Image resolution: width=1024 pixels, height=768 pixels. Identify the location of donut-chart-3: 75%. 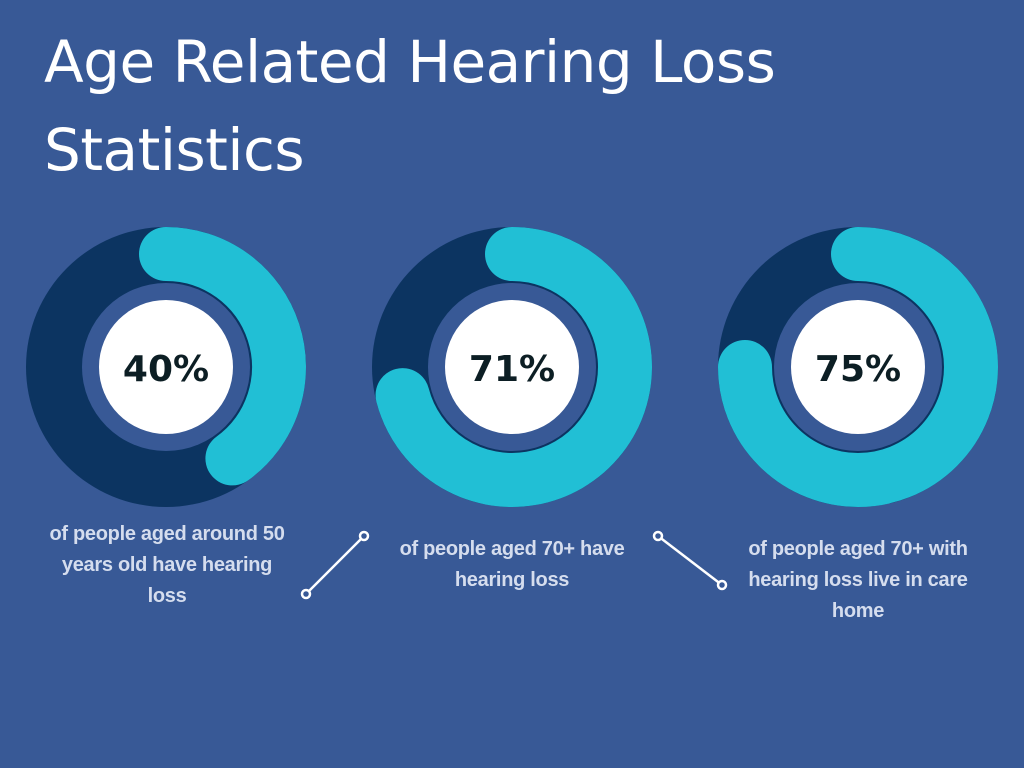
(858, 367).